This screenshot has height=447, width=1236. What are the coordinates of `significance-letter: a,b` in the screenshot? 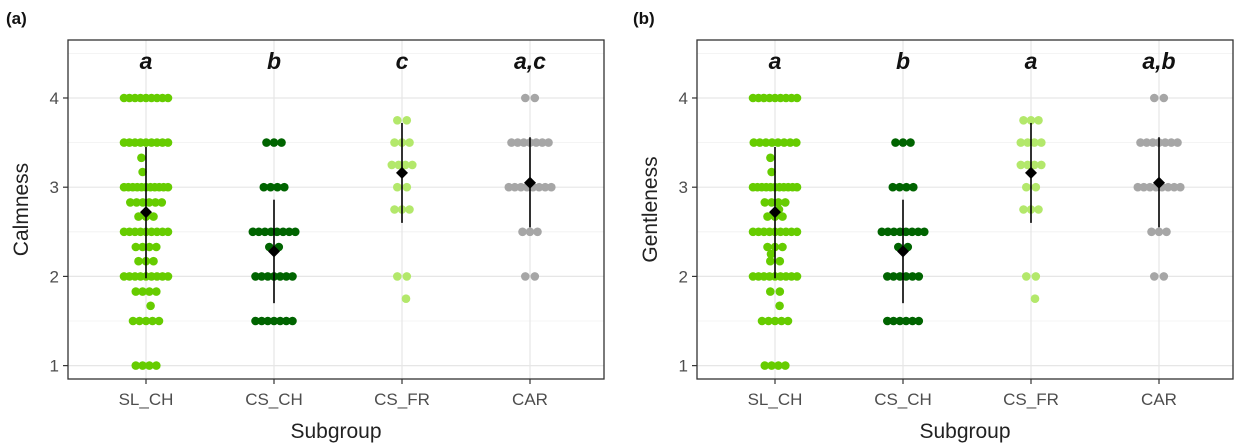 It's located at (1158, 61).